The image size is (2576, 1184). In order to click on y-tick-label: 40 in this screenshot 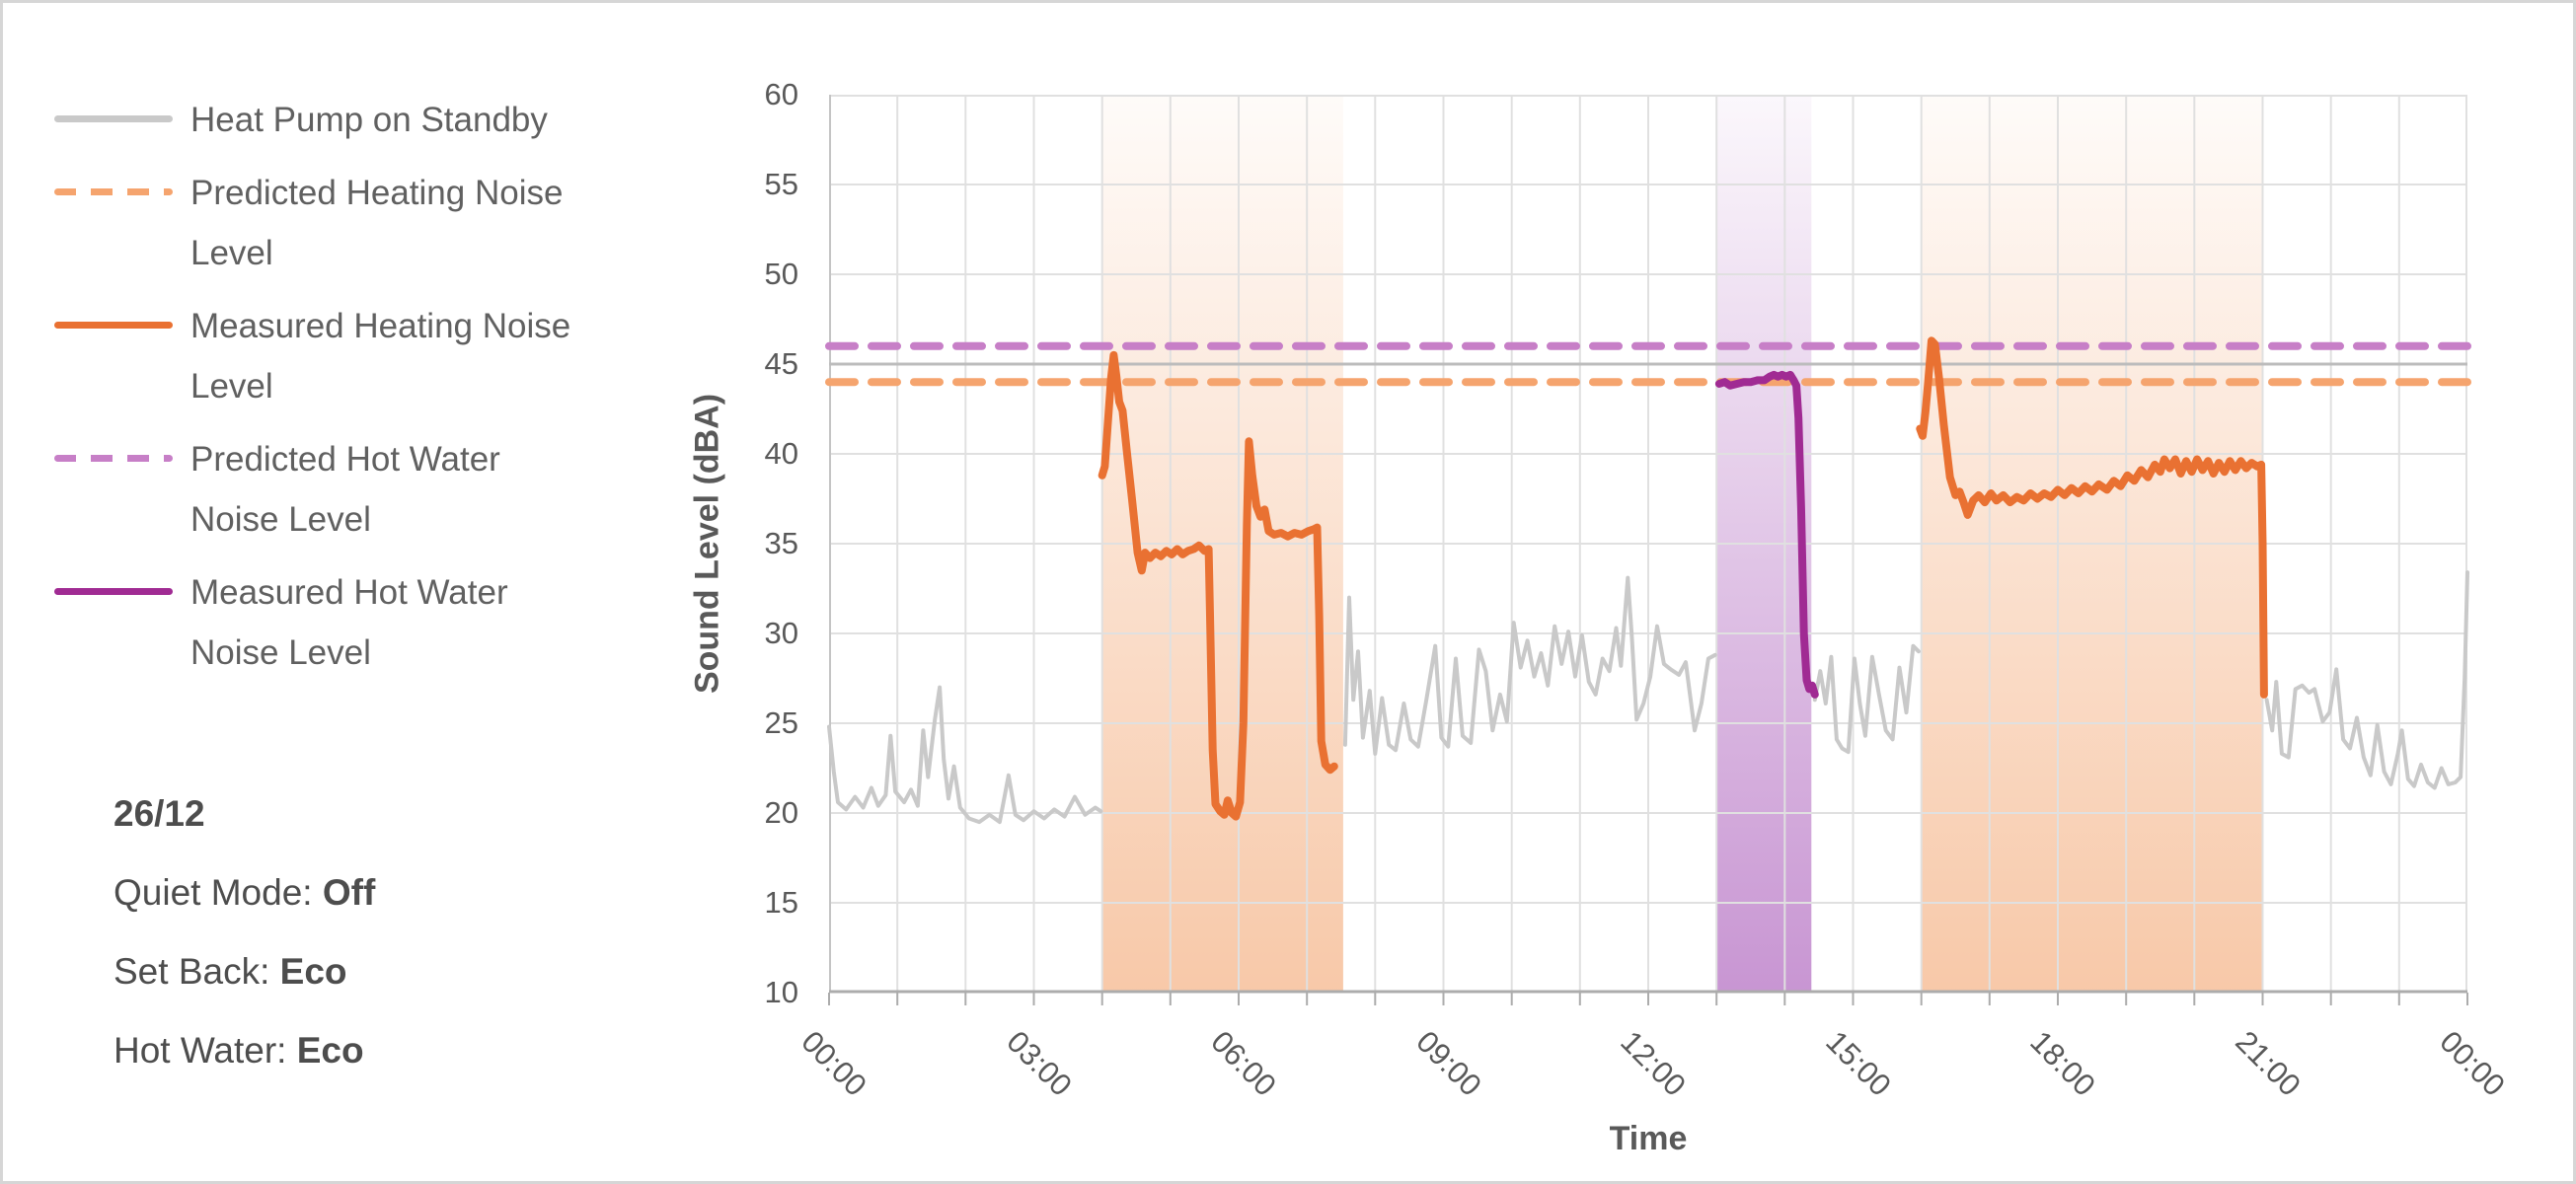, I will do `click(781, 454)`.